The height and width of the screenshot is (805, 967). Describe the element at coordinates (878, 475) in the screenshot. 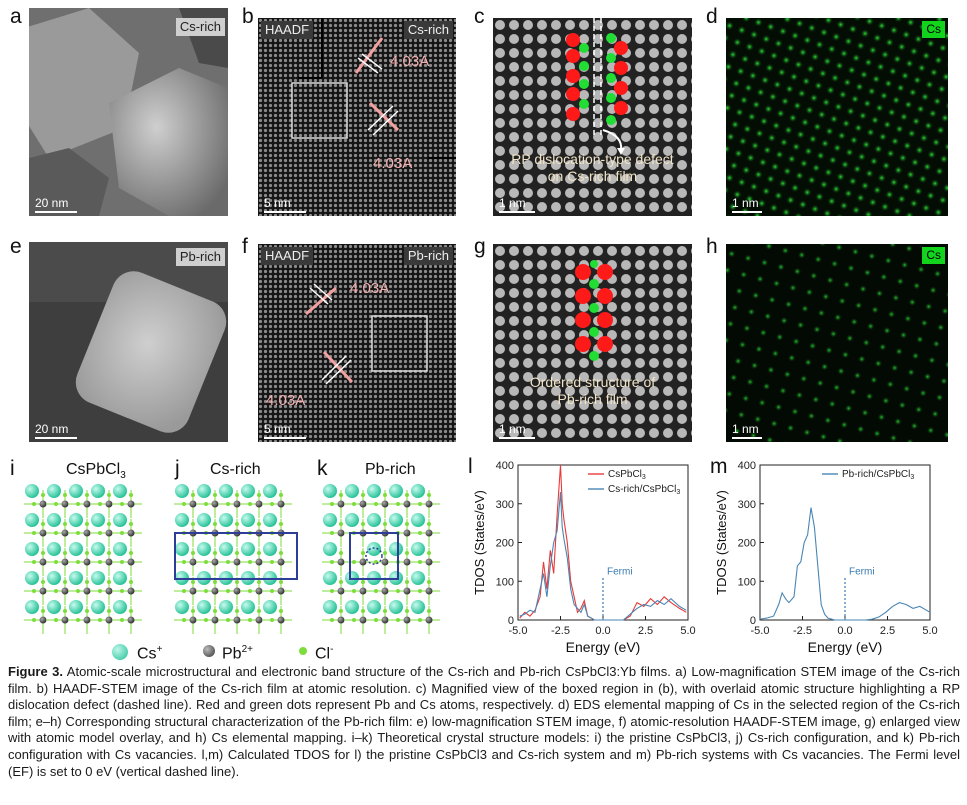

I see `legend-label: Pb-rich/CsPbCl3` at that location.